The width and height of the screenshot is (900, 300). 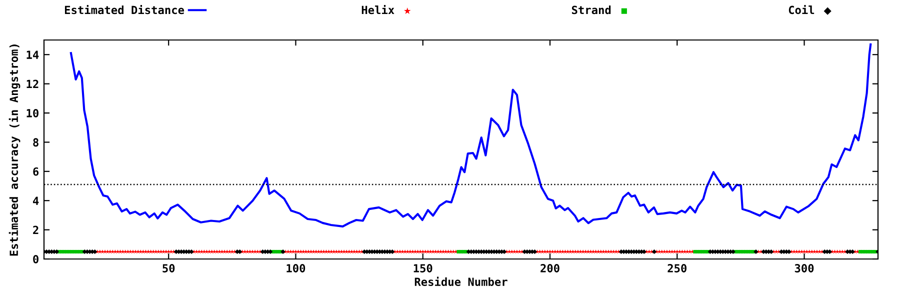 I want to click on y-tick-label: 4, so click(x=36, y=200).